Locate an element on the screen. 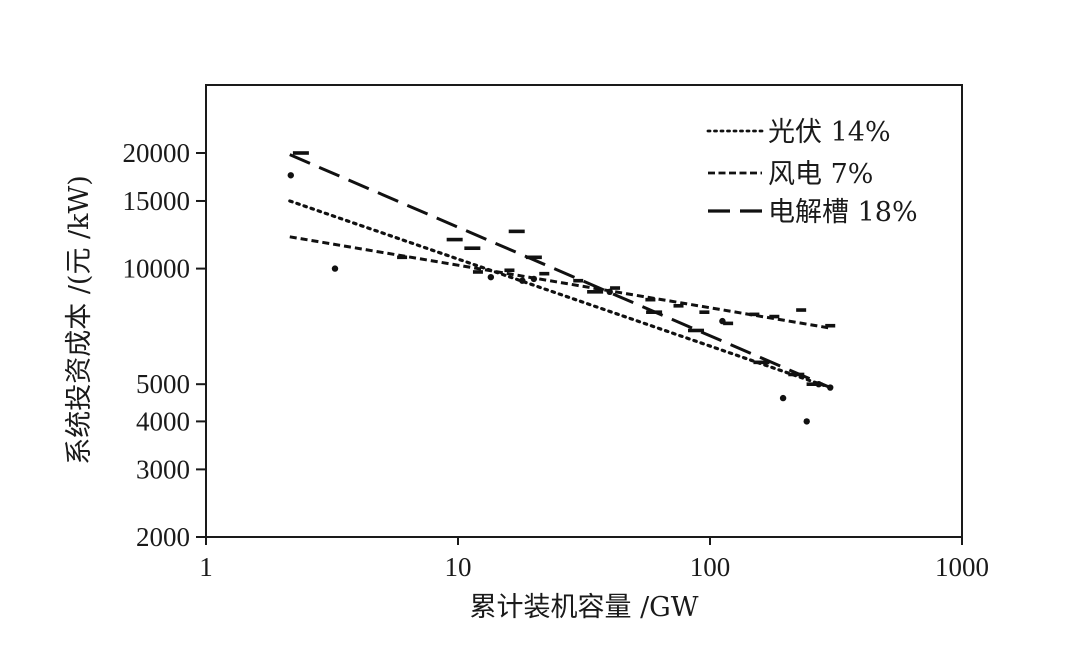 Image resolution: width=1080 pixels, height=647 pixels. legend-label: 光伏 14% is located at coordinates (829, 132).